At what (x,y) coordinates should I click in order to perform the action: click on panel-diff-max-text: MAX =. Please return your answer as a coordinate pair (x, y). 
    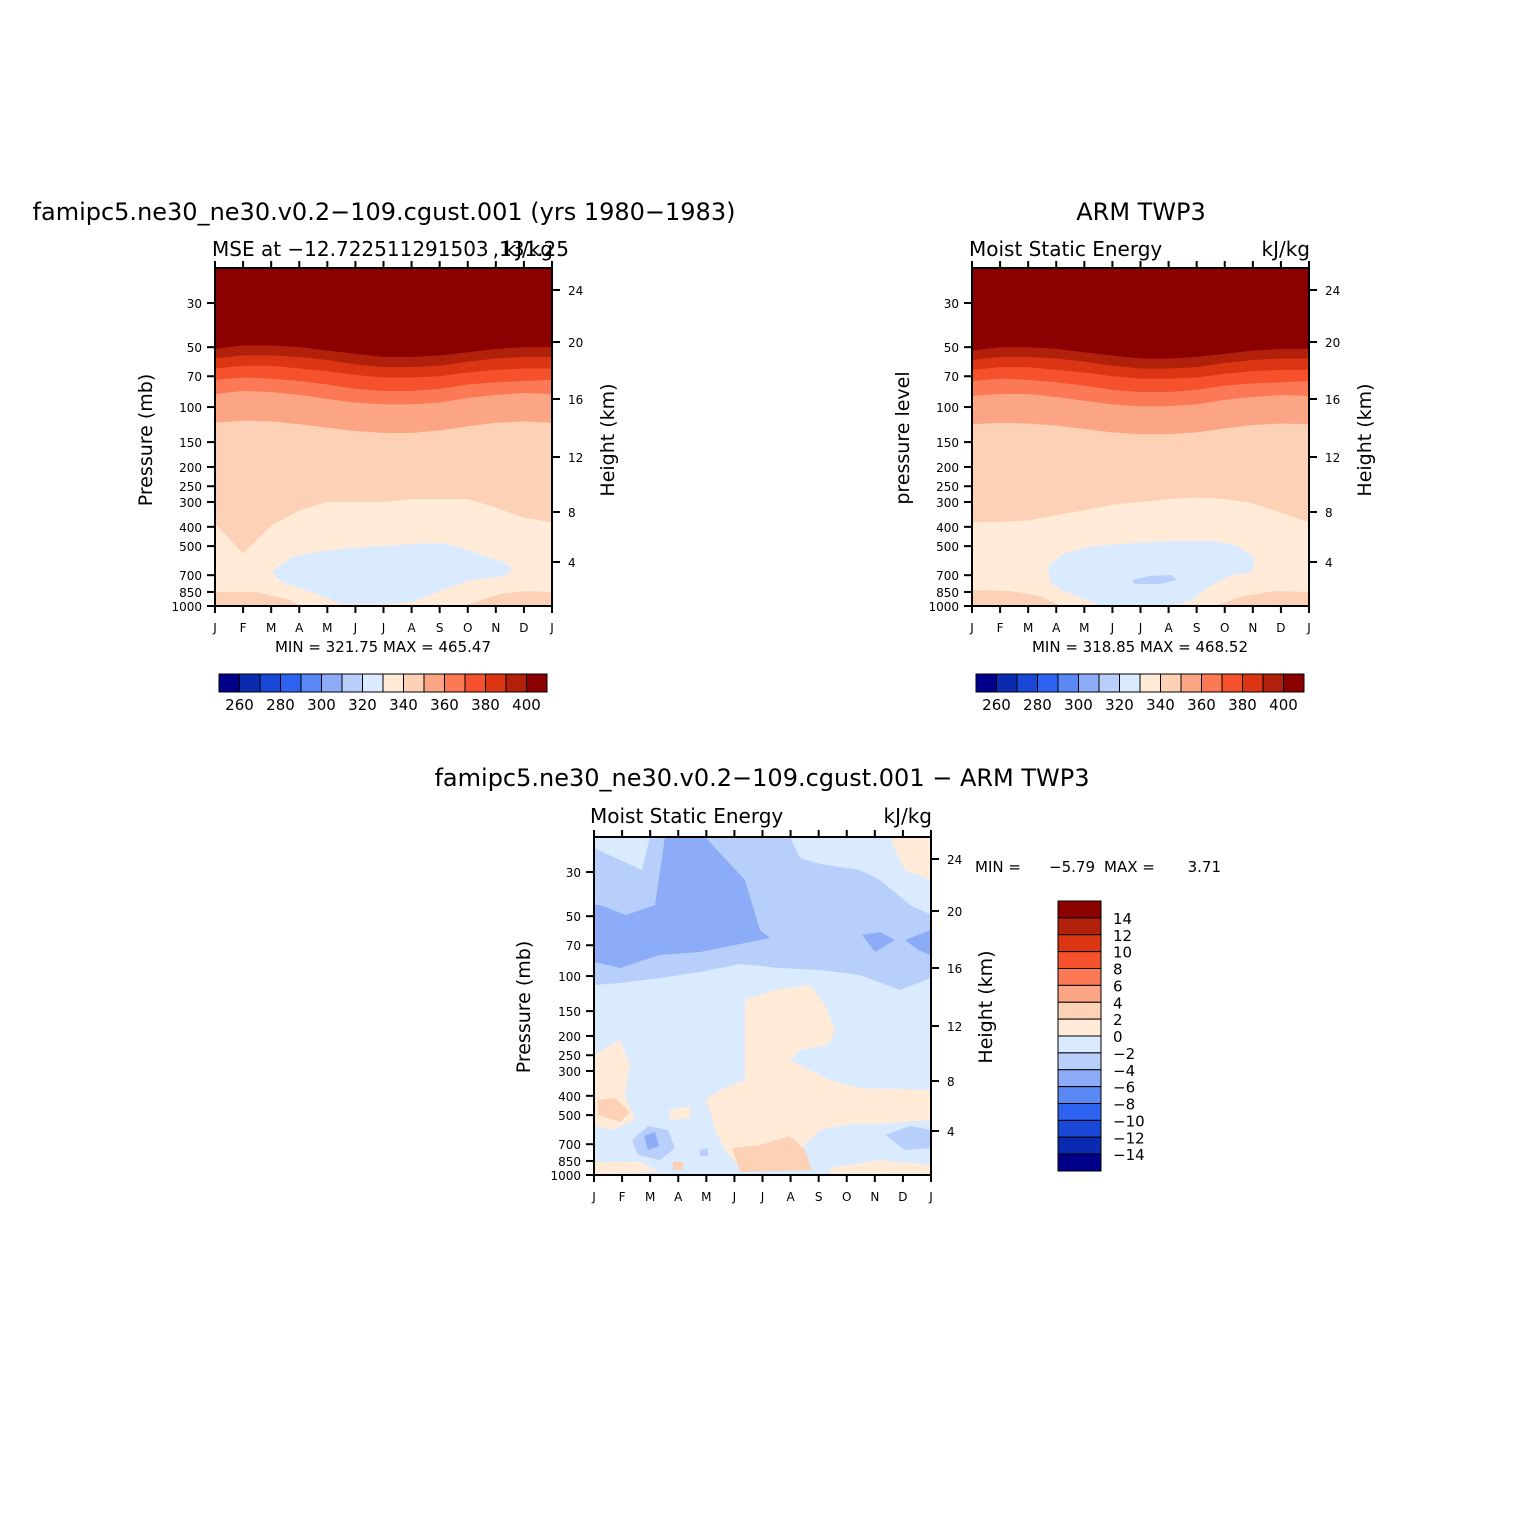
    Looking at the image, I should click on (1129, 867).